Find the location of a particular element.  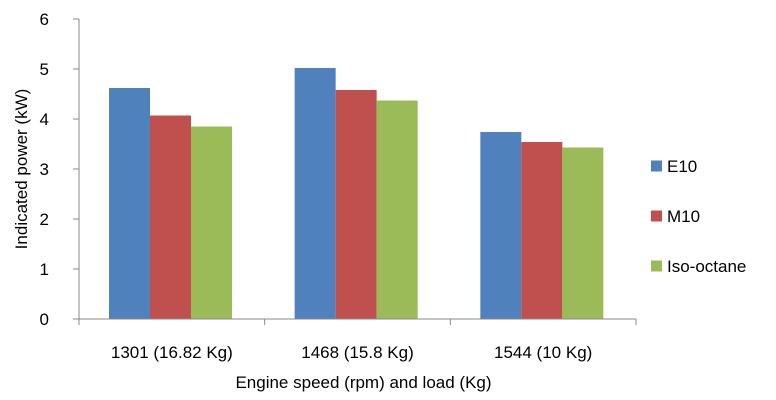

x-tick-label: 1301 (16.82 Kg) is located at coordinates (172, 352).